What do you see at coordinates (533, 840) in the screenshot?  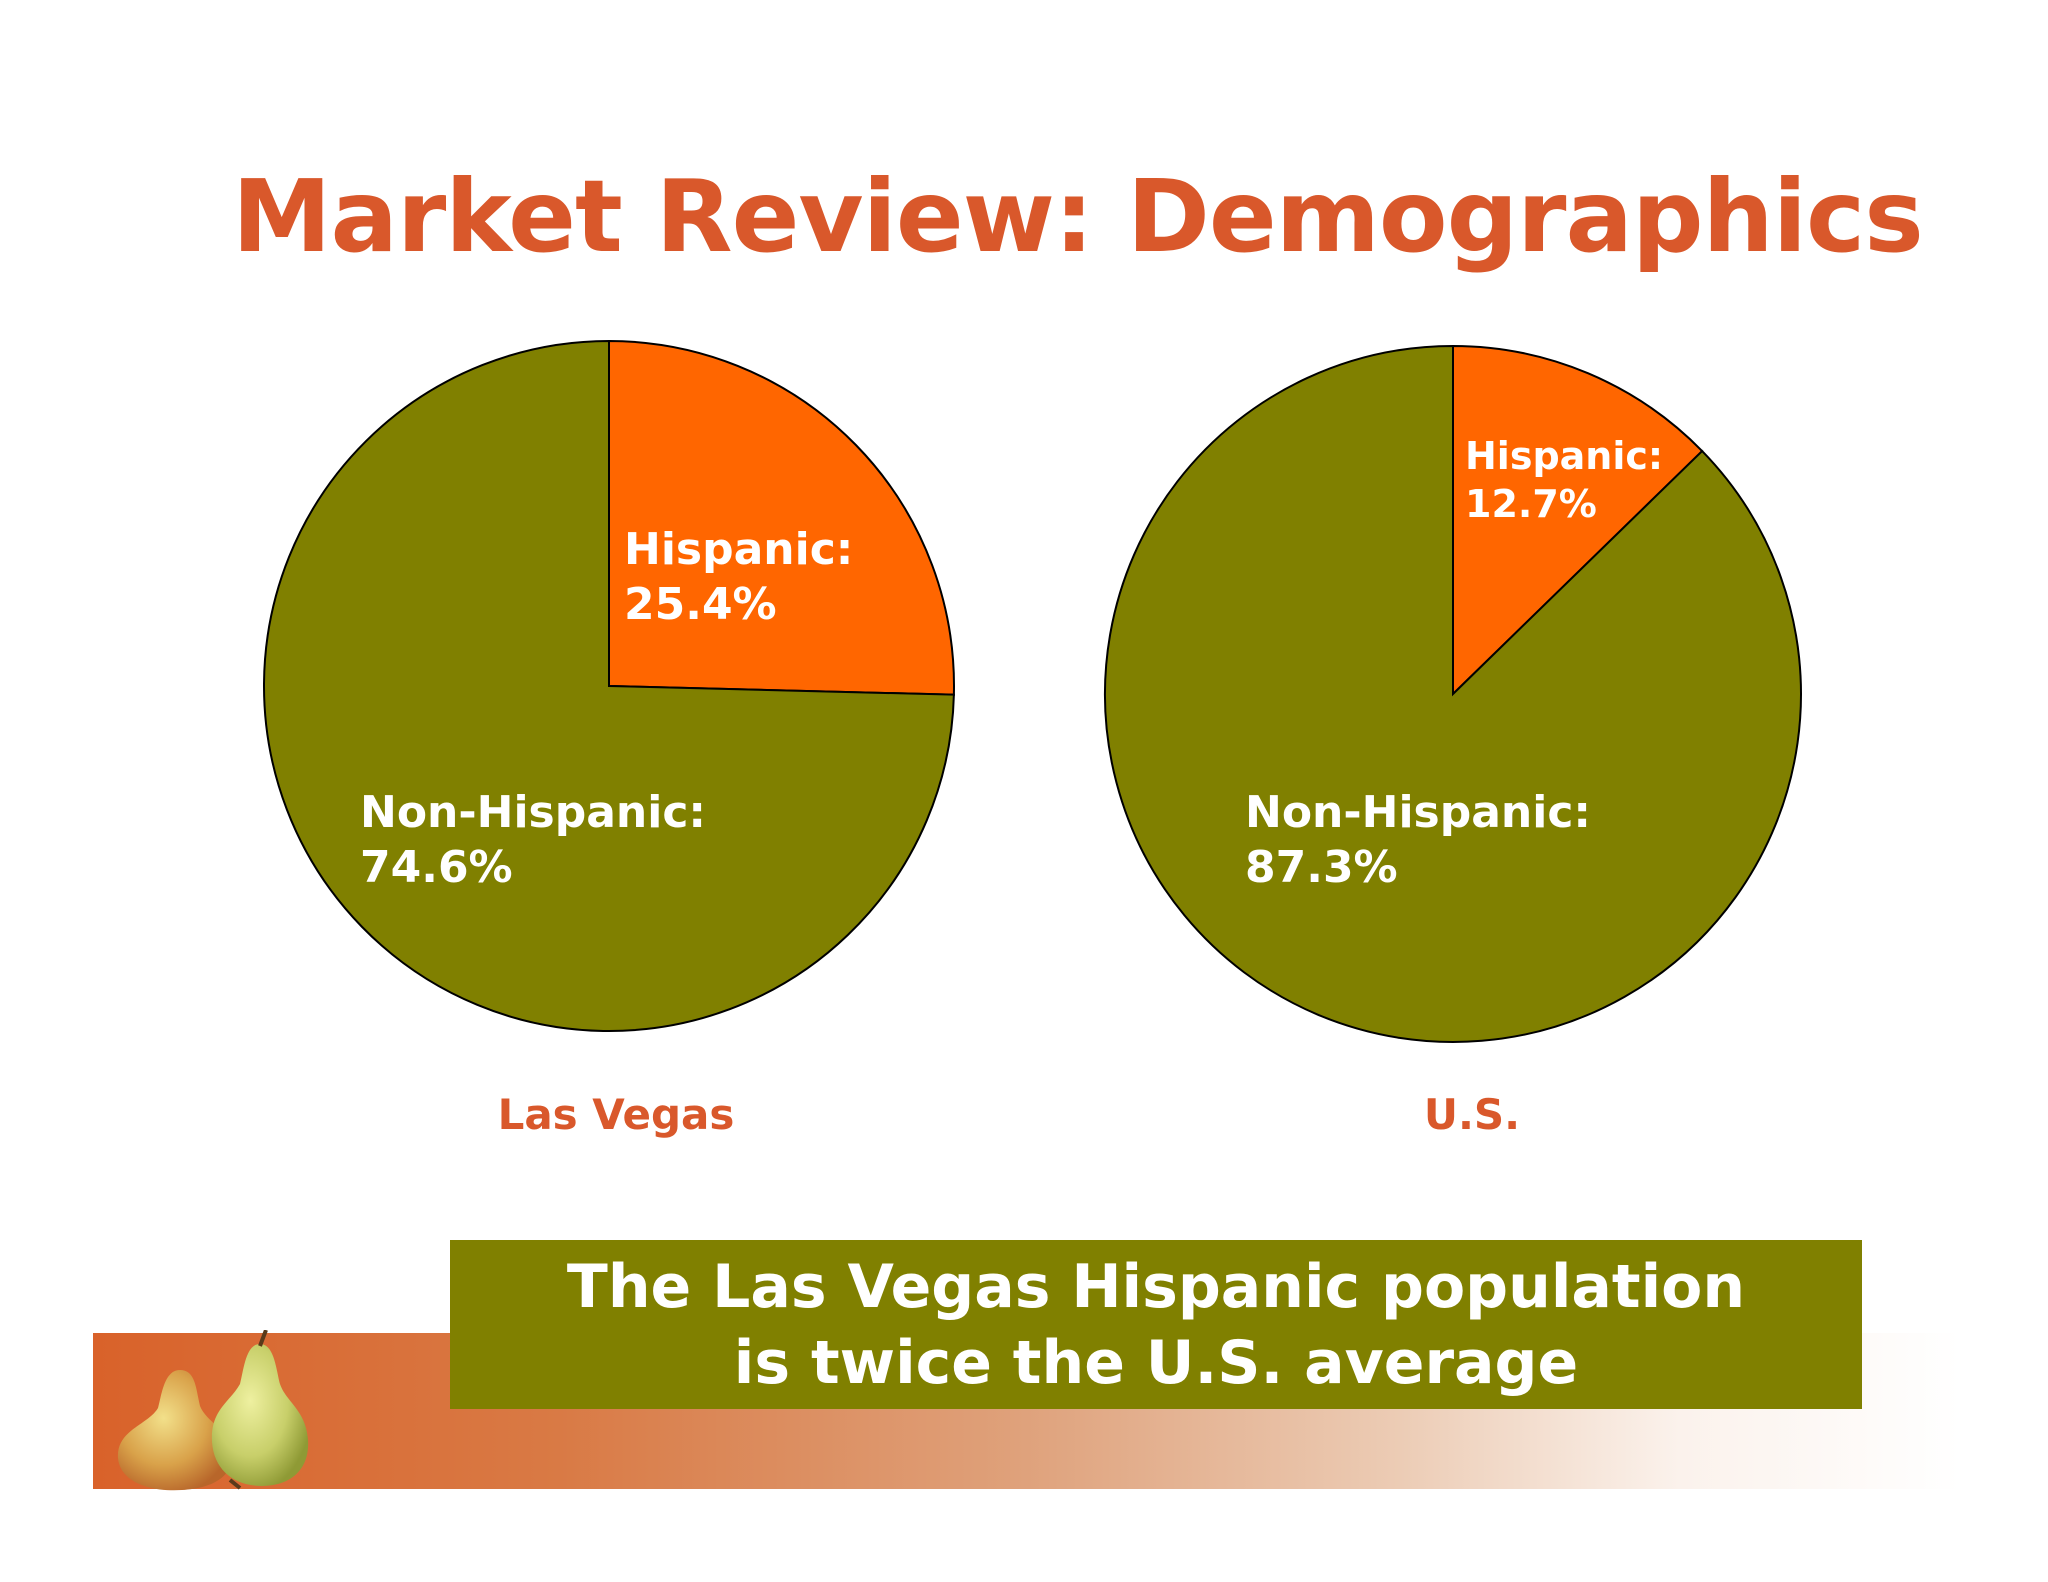 I see `slice-label-lv-non-hispanic: Non-Hispanic: 74.6%` at bounding box center [533, 840].